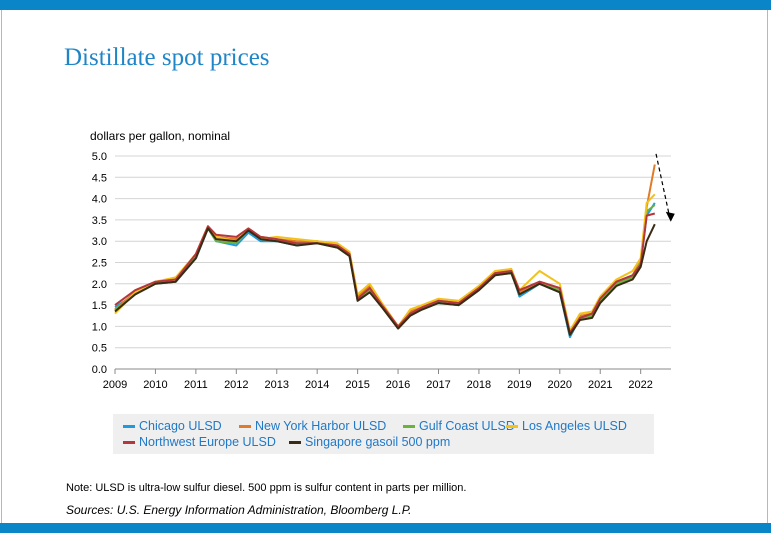 This screenshot has height=535, width=771. I want to click on x-tick-label: 2013, so click(277, 385).